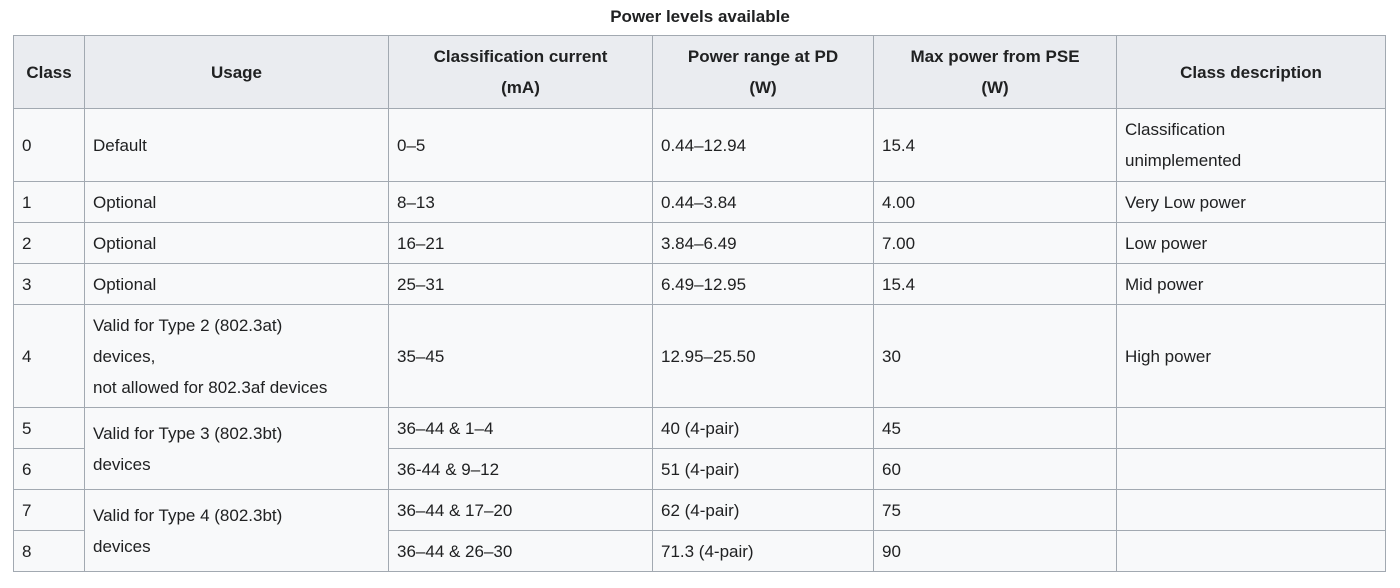 The width and height of the screenshot is (1400, 588). Describe the element at coordinates (1175, 129) in the screenshot. I see `cell-description-line1: Classification` at that location.